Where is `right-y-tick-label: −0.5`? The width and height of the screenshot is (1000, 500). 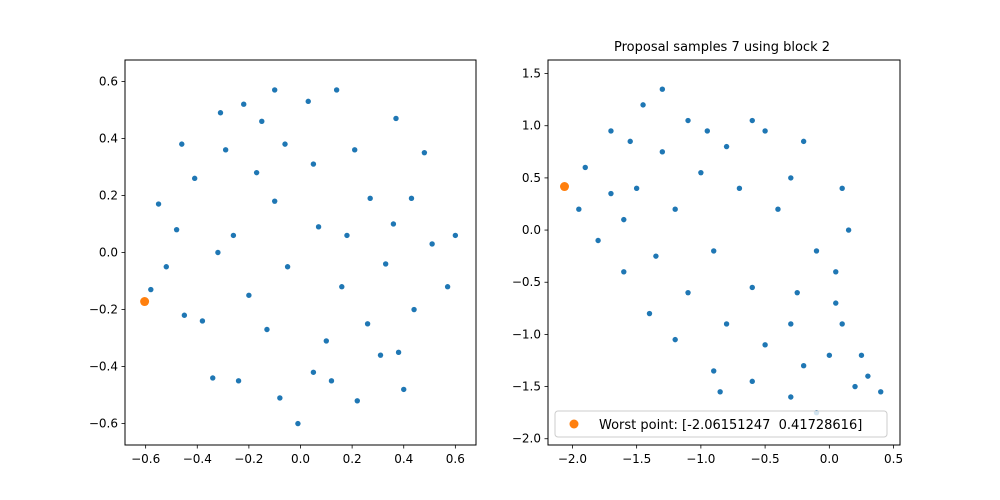
right-y-tick-label: −0.5 is located at coordinates (526, 282).